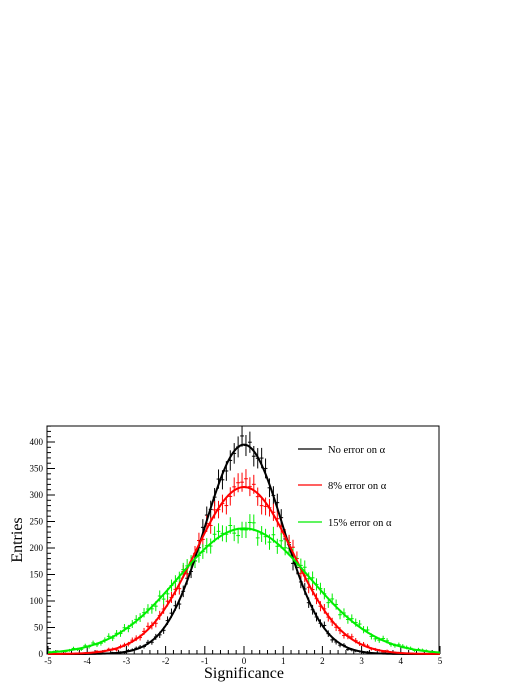 Image resolution: width=527 pixels, height=682 pixels. Describe the element at coordinates (39, 628) in the screenshot. I see `y-tick-label: 50` at that location.